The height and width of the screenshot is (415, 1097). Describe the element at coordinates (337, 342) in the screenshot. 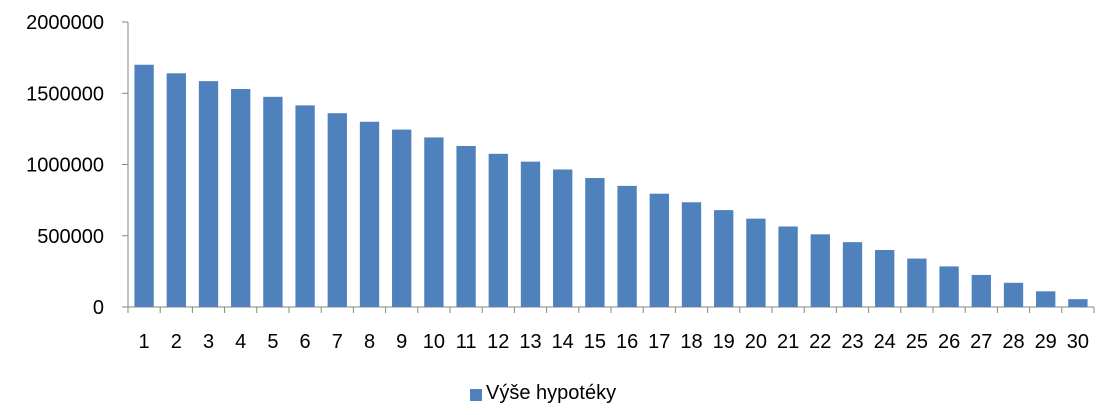

I see `x-tick-label: 7` at that location.